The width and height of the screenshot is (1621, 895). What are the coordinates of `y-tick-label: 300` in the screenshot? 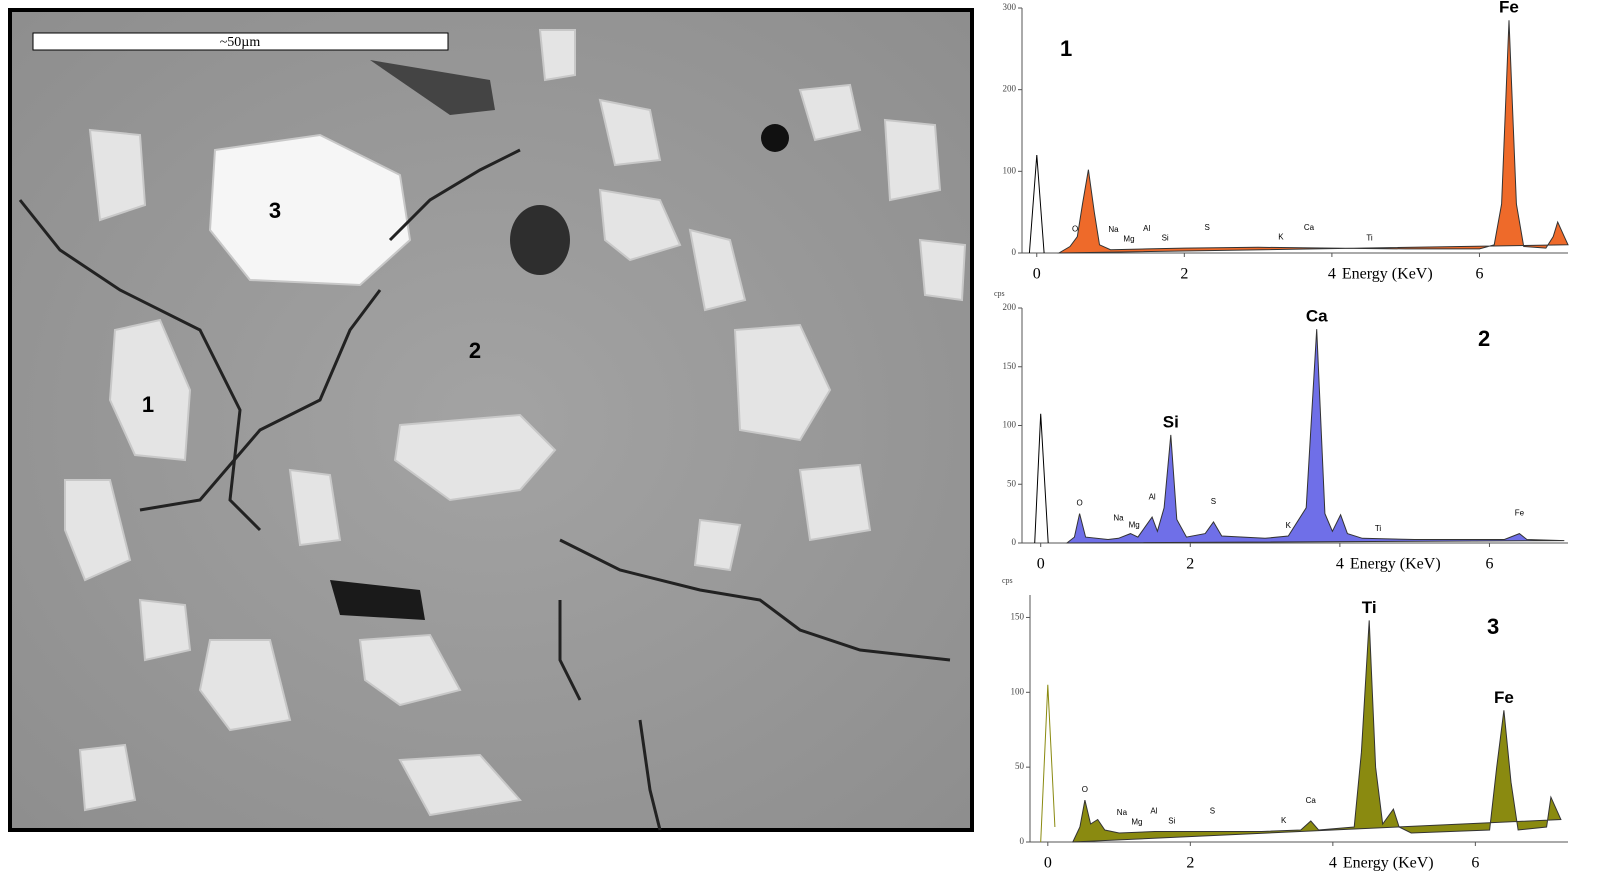 It's located at (1010, 7).